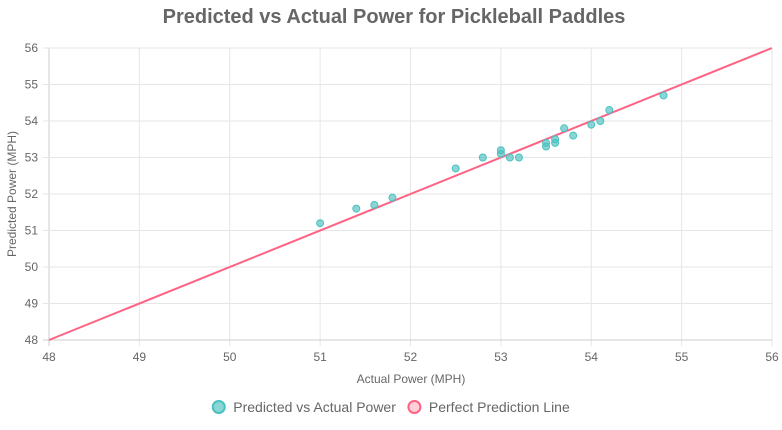 This screenshot has height=430, width=782. I want to click on x-tick-label: 54, so click(592, 357).